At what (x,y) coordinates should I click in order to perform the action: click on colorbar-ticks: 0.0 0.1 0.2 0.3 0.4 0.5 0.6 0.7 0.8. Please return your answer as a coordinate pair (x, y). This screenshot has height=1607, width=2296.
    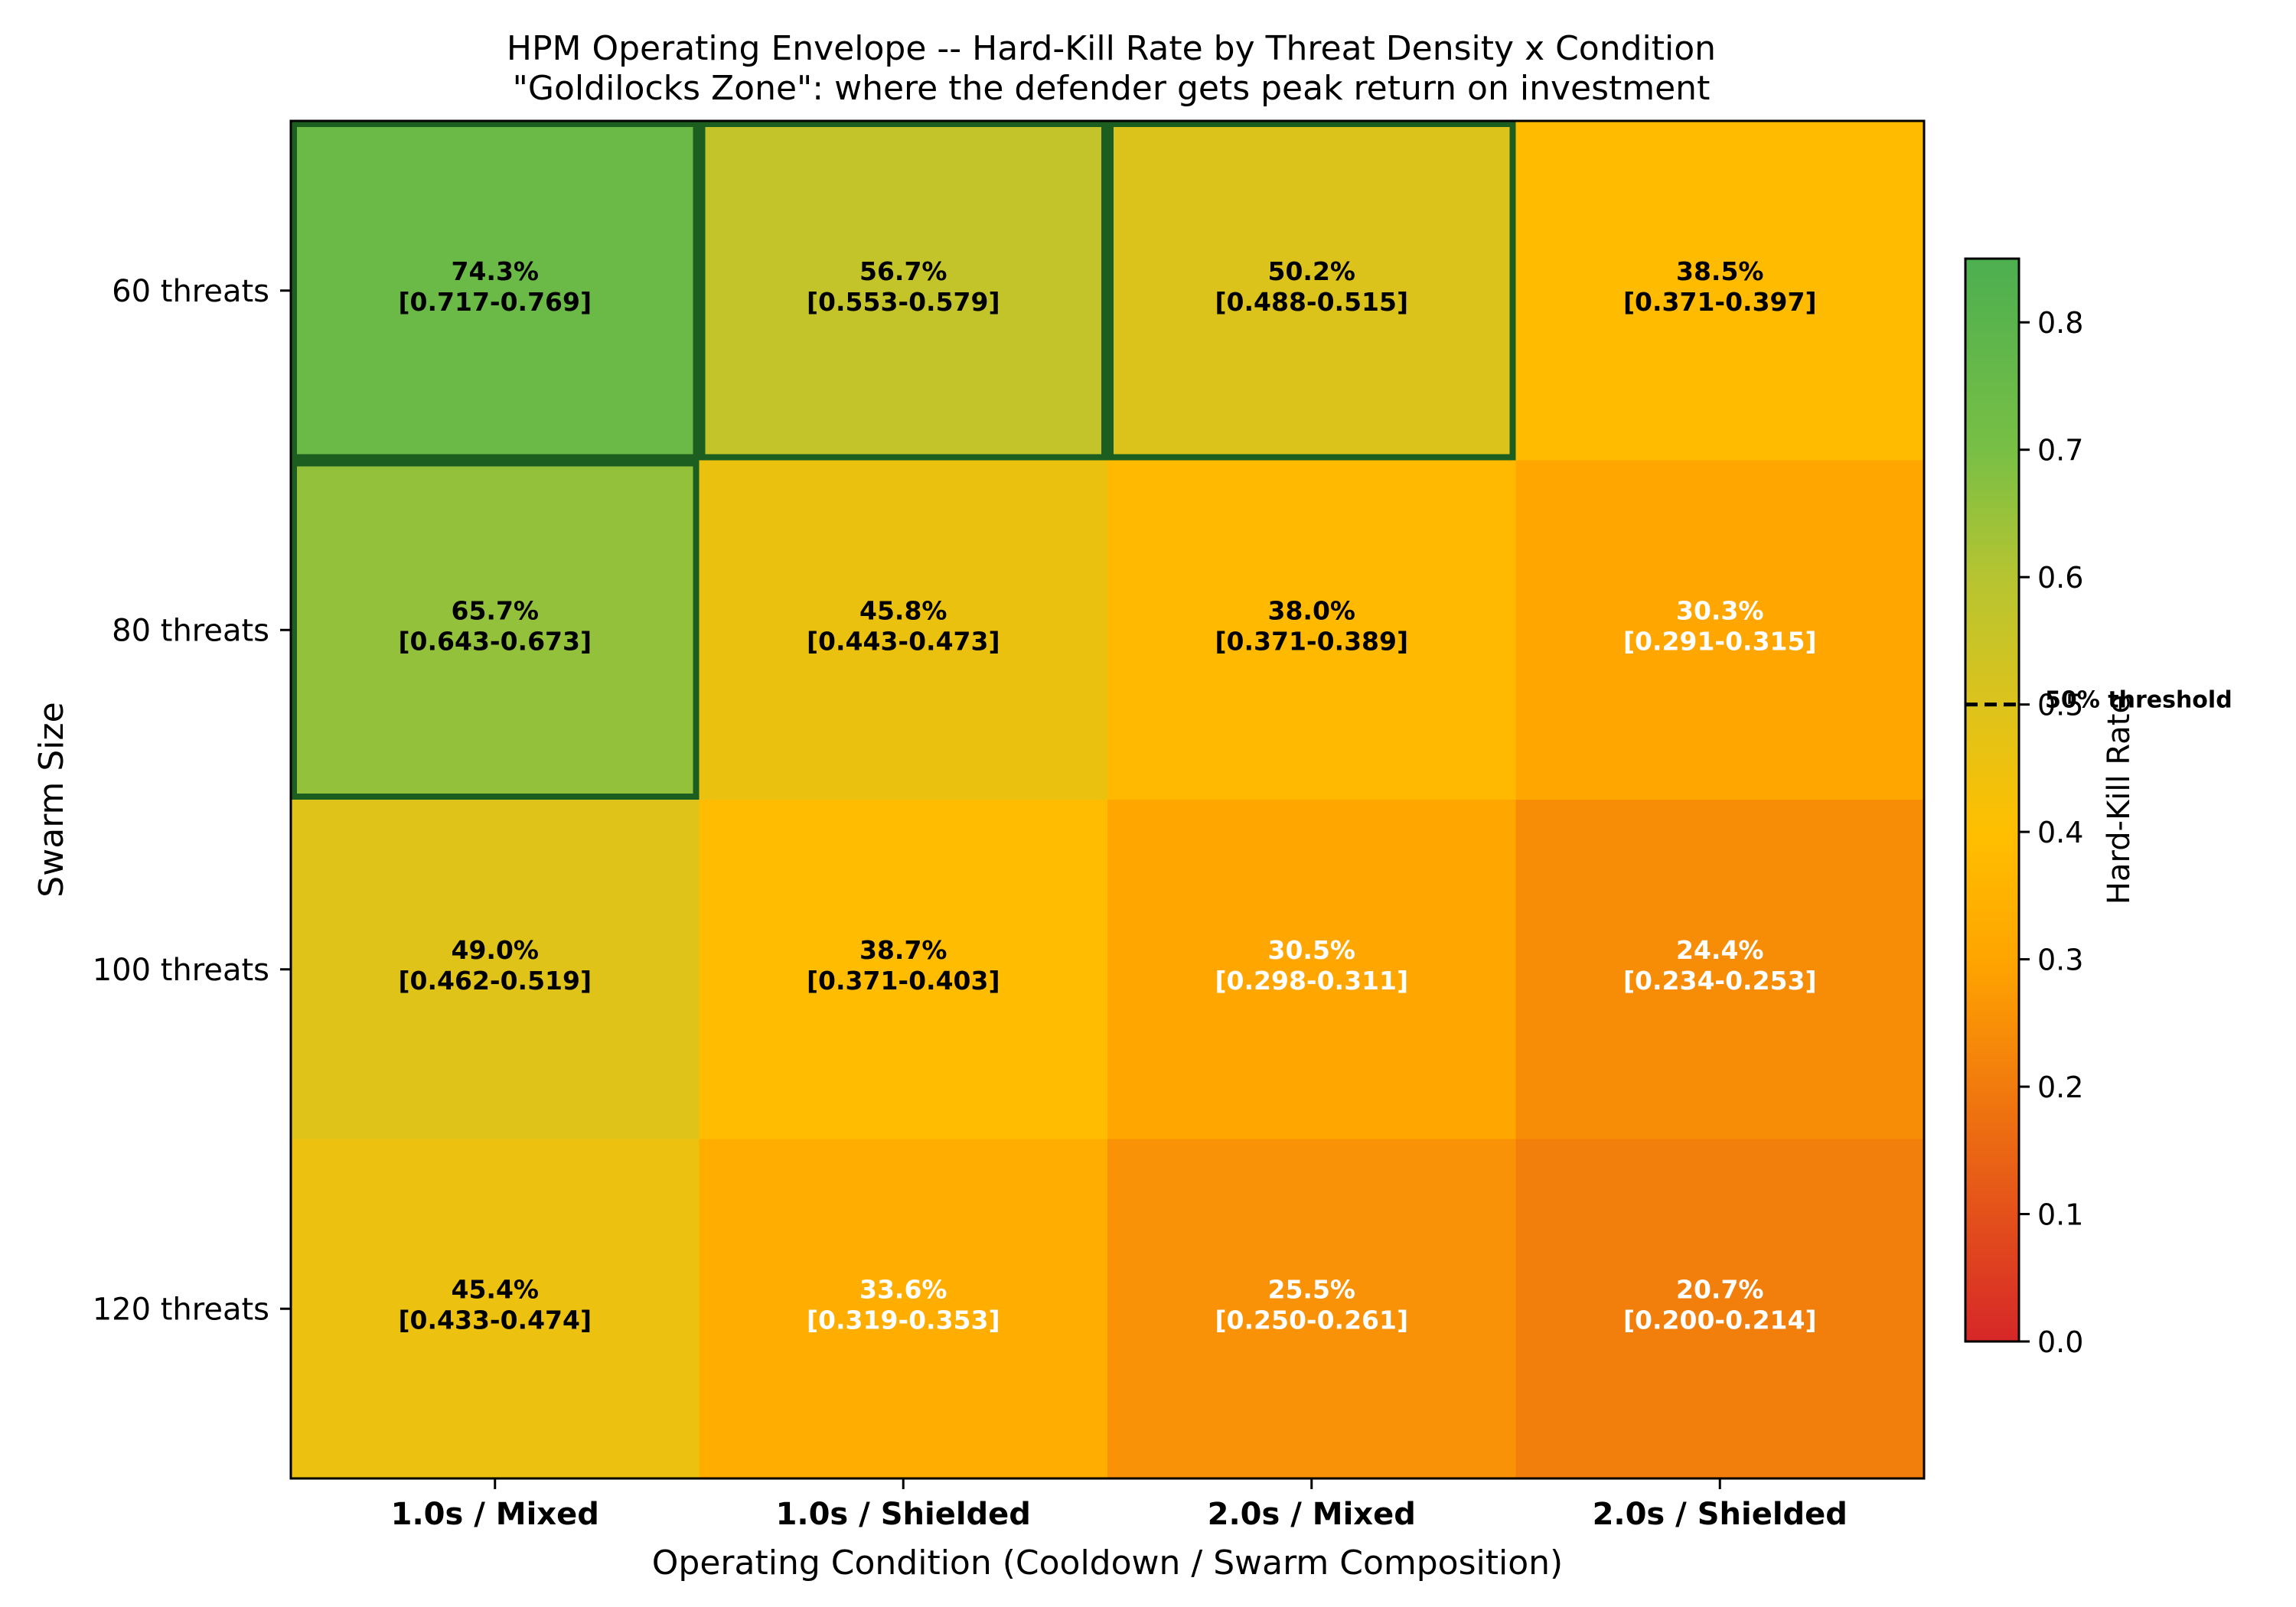
    Looking at the image, I should click on (2051, 832).